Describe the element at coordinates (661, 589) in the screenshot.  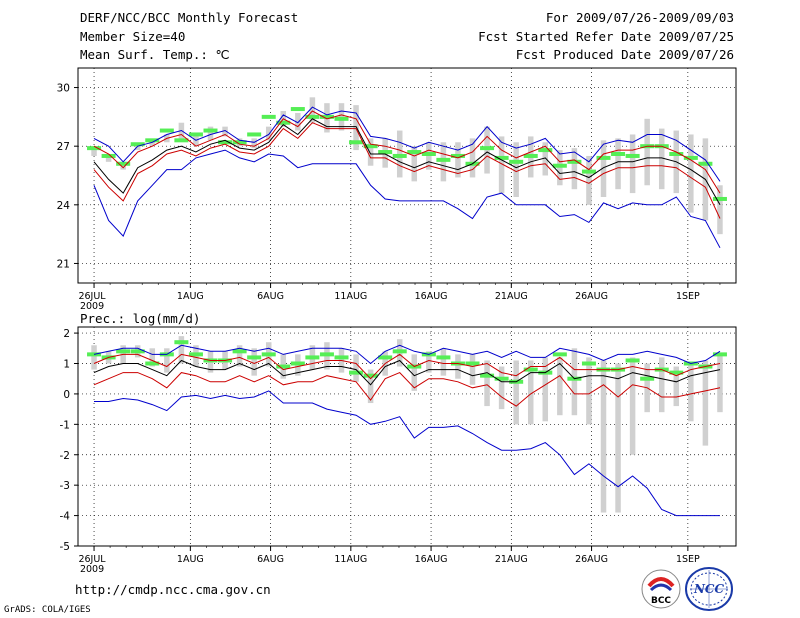
I see `bcc-logo-icon: BCC` at that location.